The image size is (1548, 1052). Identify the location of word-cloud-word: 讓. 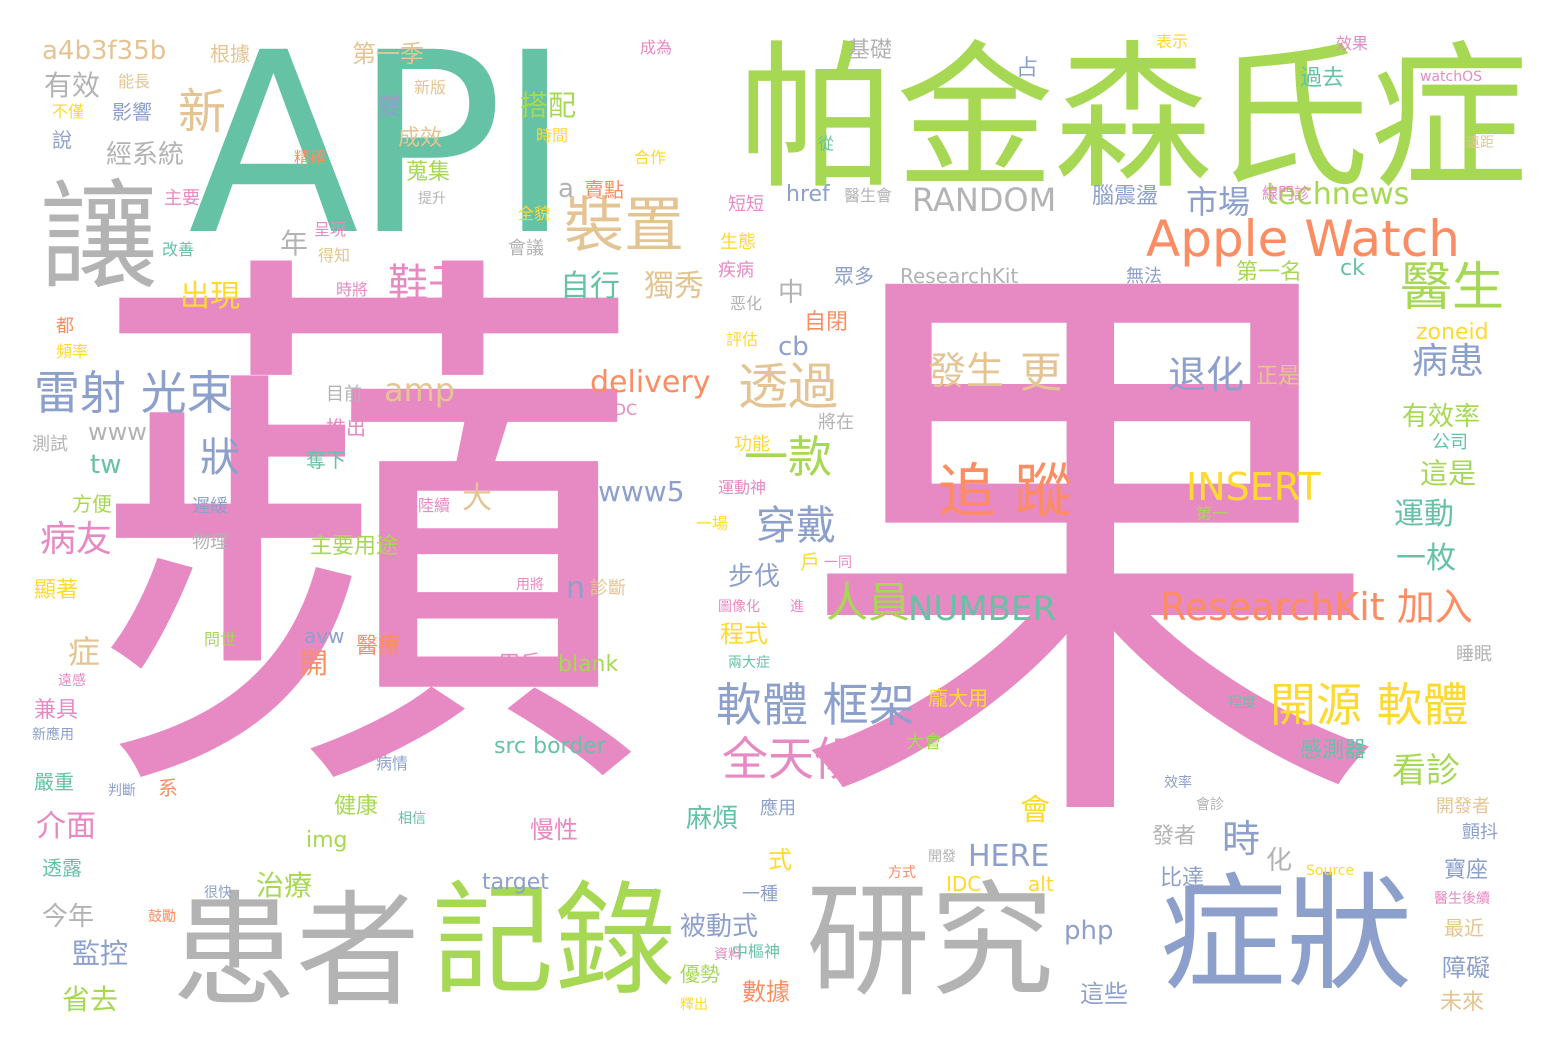
(99, 237).